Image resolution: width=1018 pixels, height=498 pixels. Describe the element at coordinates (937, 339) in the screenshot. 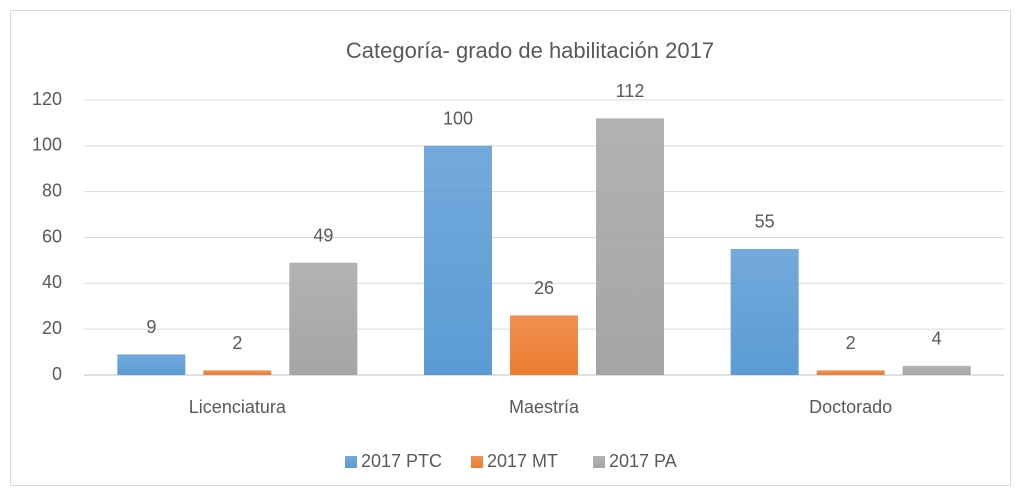

I see `data-label: 4` at that location.